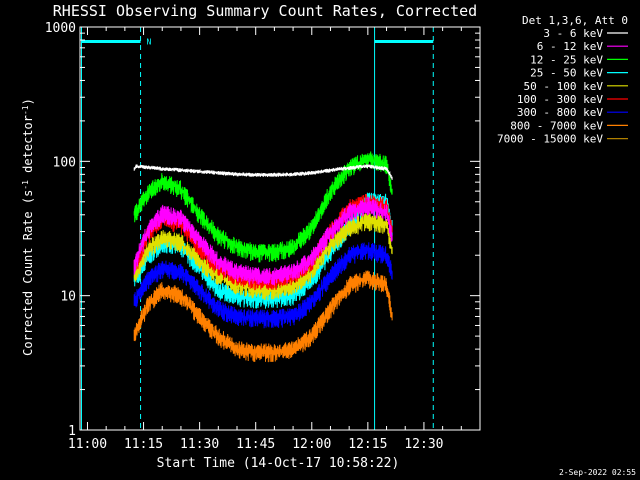 This screenshot has width=640, height=480. Describe the element at coordinates (72, 431) in the screenshot. I see `y-tick-label-0: 1` at that location.